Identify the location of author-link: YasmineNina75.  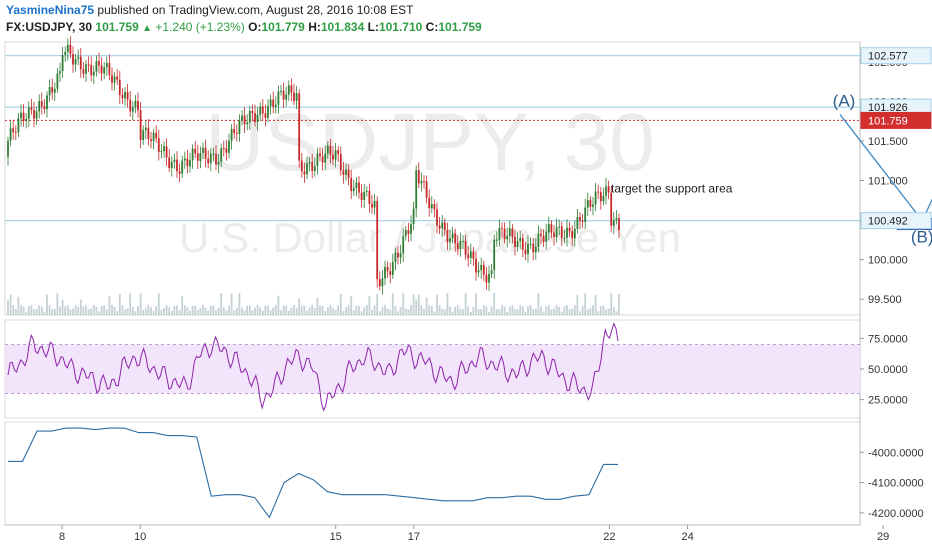
(50, 10).